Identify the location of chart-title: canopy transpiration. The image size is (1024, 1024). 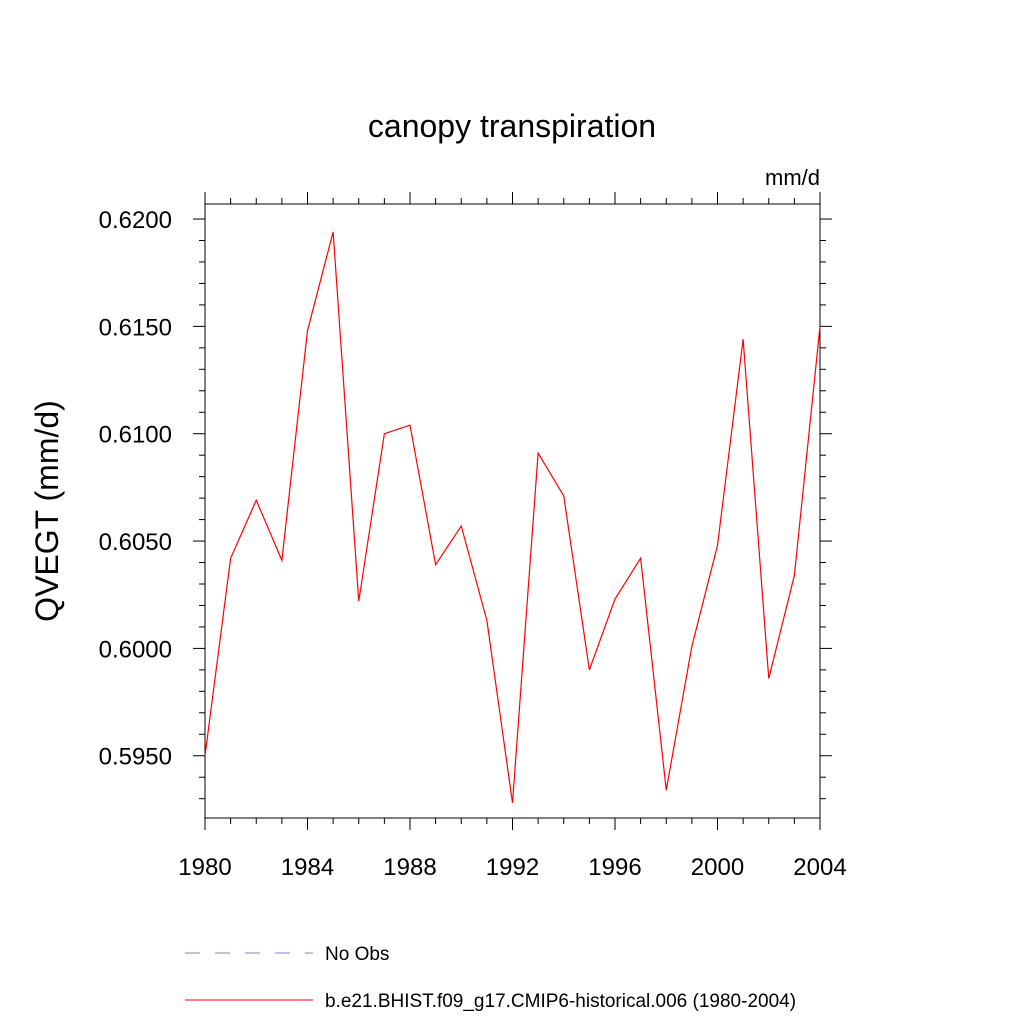
(512, 126).